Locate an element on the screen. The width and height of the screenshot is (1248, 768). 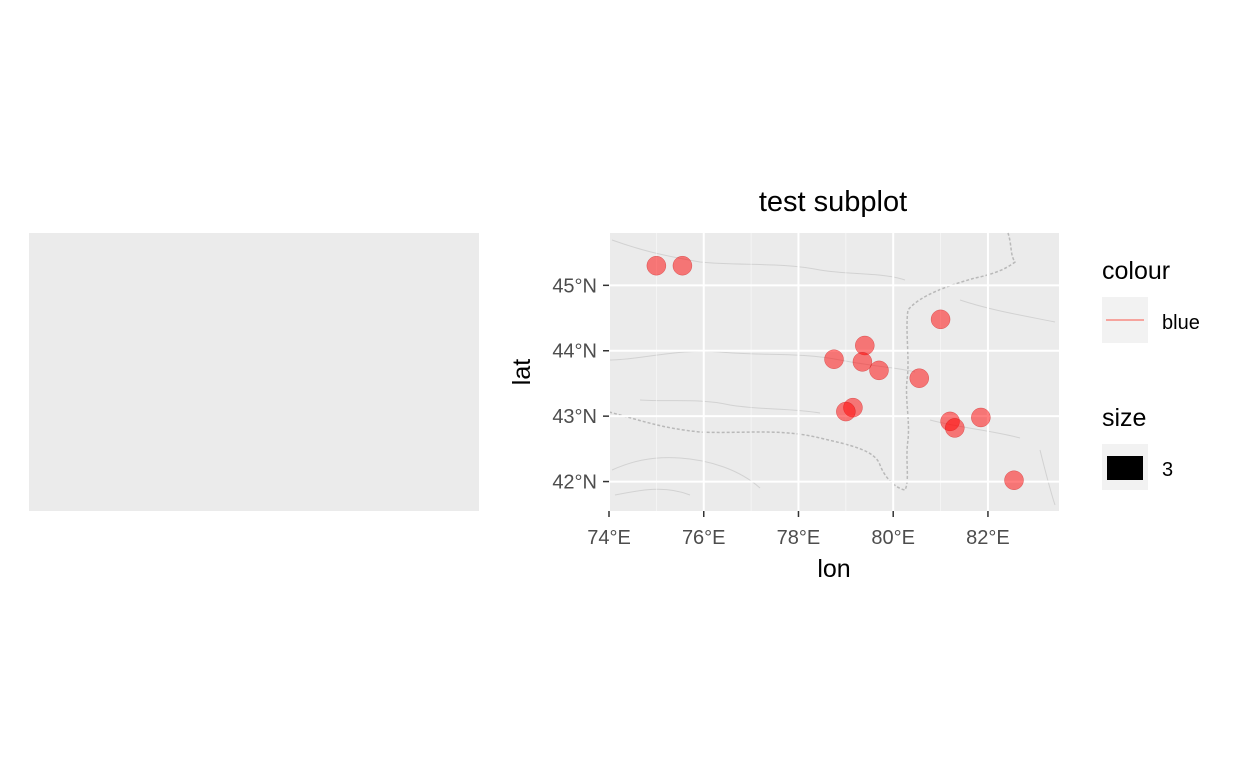
y-tick-label: 43°N is located at coordinates (574, 417).